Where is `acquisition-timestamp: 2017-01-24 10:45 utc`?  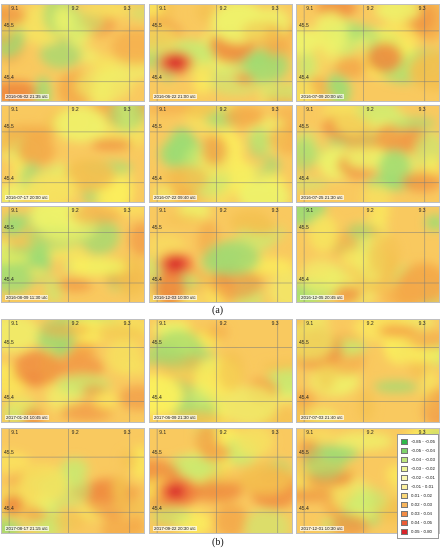 acquisition-timestamp: 2017-01-24 10:45 utc is located at coordinates (27, 417).